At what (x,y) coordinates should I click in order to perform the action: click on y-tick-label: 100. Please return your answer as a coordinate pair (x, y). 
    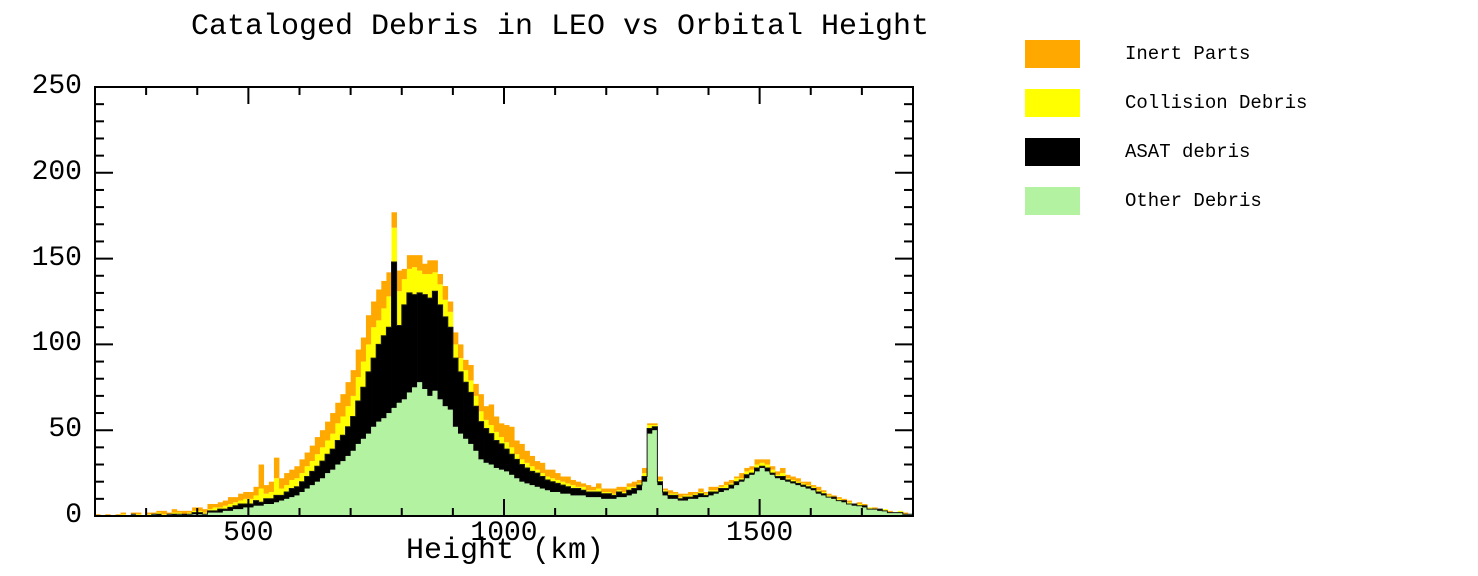
    Looking at the image, I should click on (56, 344).